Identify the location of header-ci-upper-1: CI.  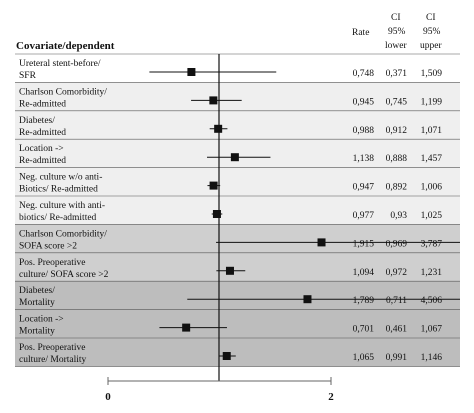
(431, 18).